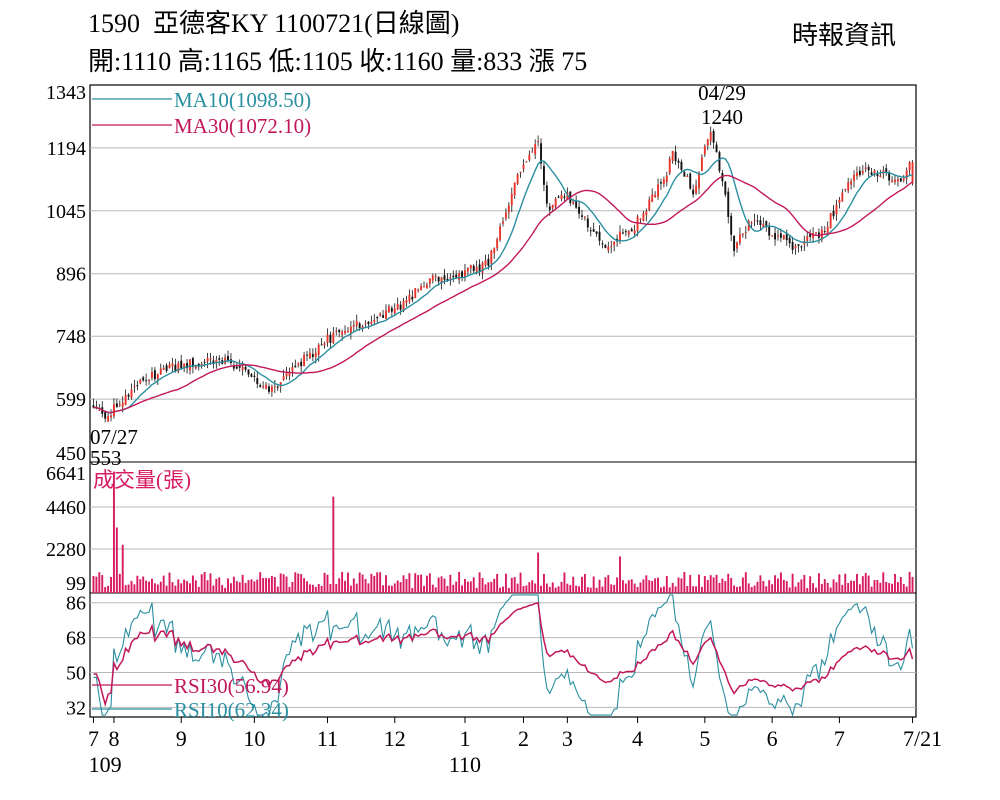 The image size is (1000, 800). I want to click on ma10-legend-label: MA10(1098.50), so click(242, 100).